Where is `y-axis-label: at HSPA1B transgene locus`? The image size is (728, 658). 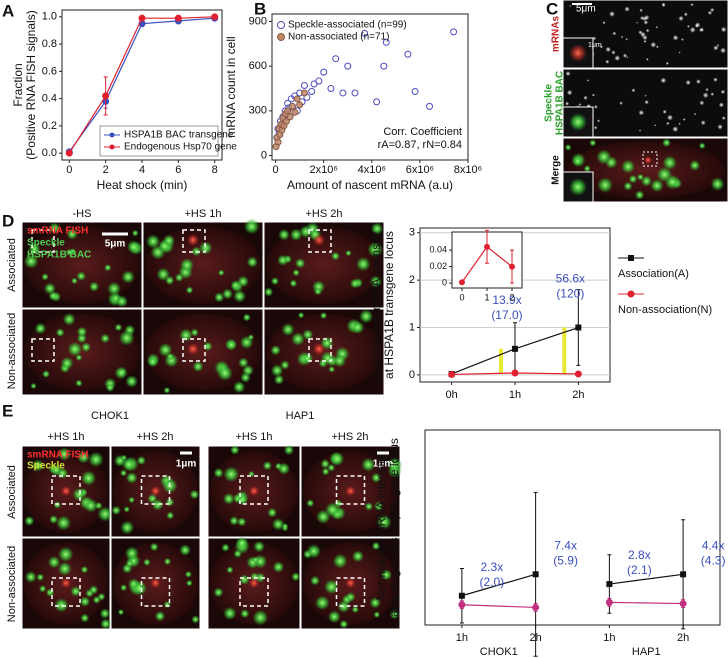 y-axis-label: at HSPA1B transgene locus is located at coordinates (389, 305).